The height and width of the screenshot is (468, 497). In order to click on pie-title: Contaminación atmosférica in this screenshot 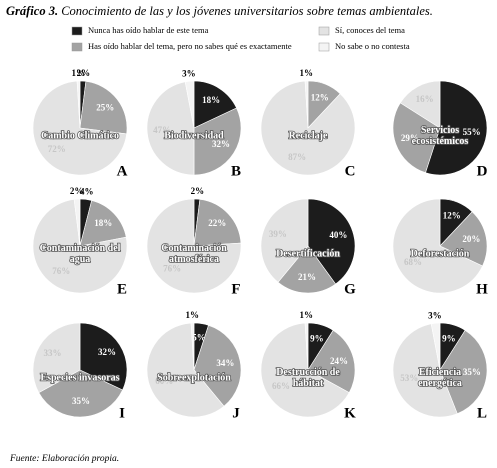, I will do `click(194, 254)`.